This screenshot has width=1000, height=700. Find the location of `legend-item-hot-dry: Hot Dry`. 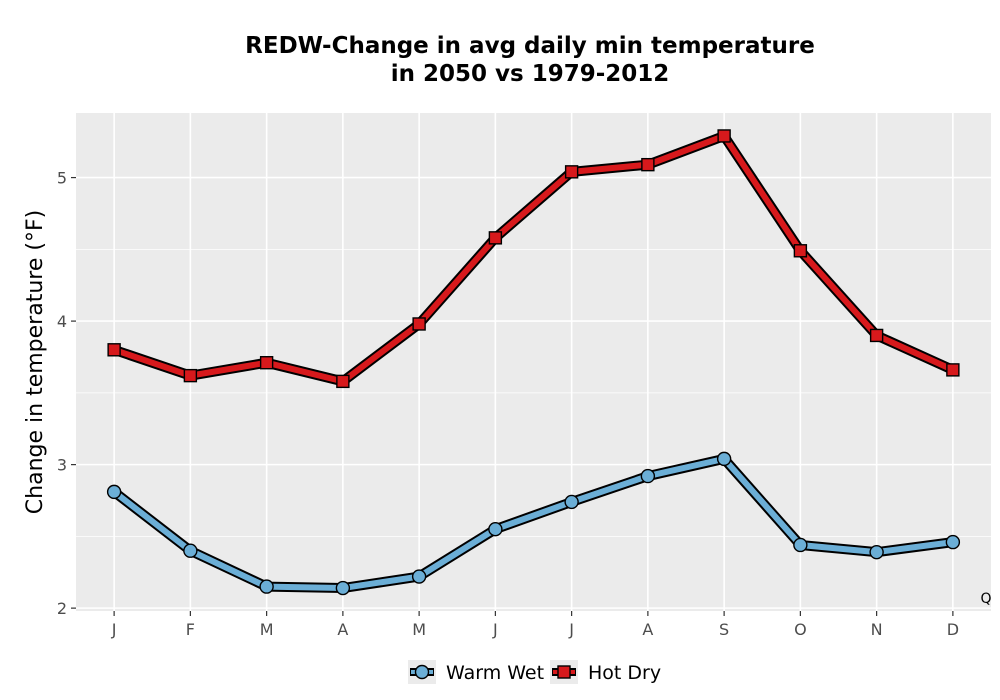

legend-item-hot-dry: Hot Dry is located at coordinates (605, 672).